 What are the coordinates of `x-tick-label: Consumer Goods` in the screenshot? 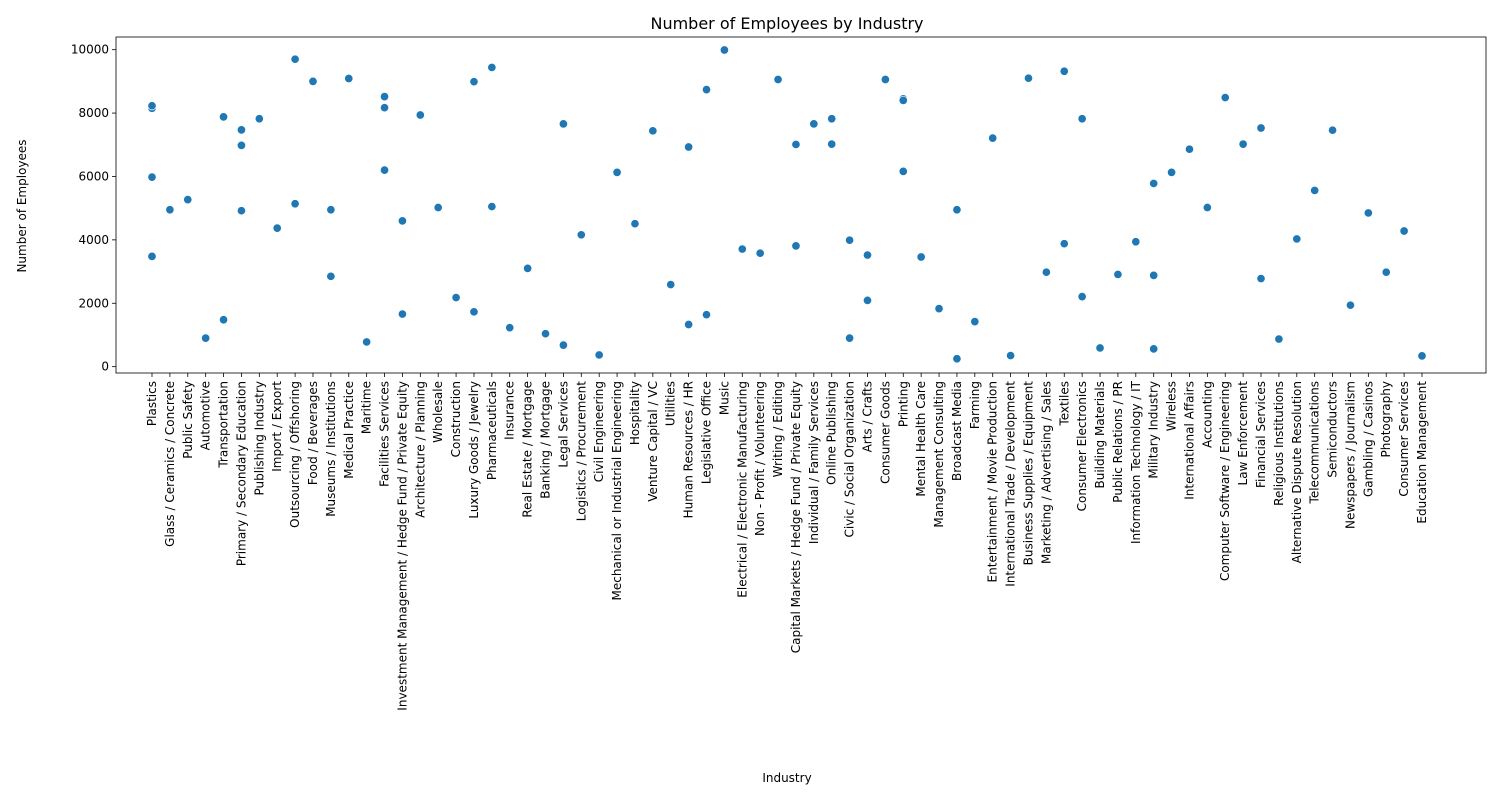 It's located at (885, 432).